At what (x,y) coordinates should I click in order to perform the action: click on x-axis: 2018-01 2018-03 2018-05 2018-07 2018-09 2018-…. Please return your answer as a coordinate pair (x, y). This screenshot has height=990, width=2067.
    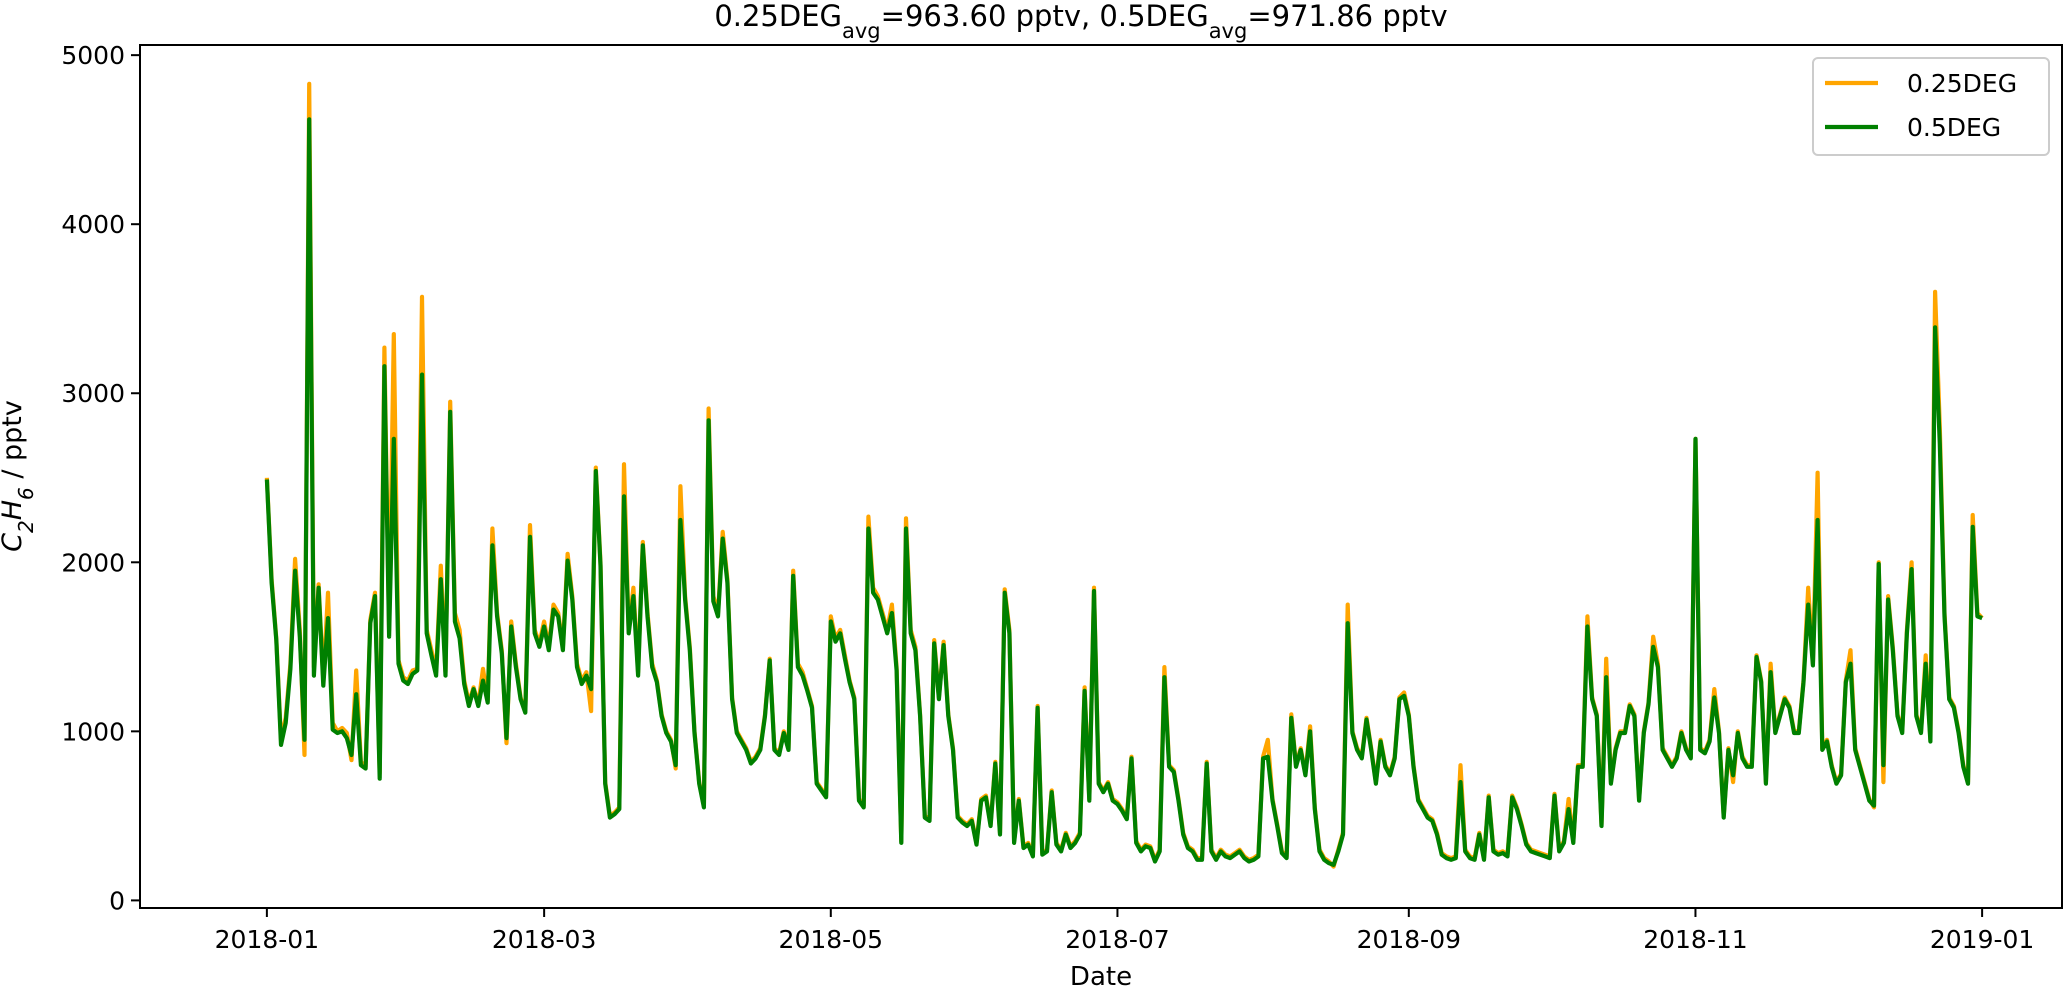
    Looking at the image, I should click on (1124, 931).